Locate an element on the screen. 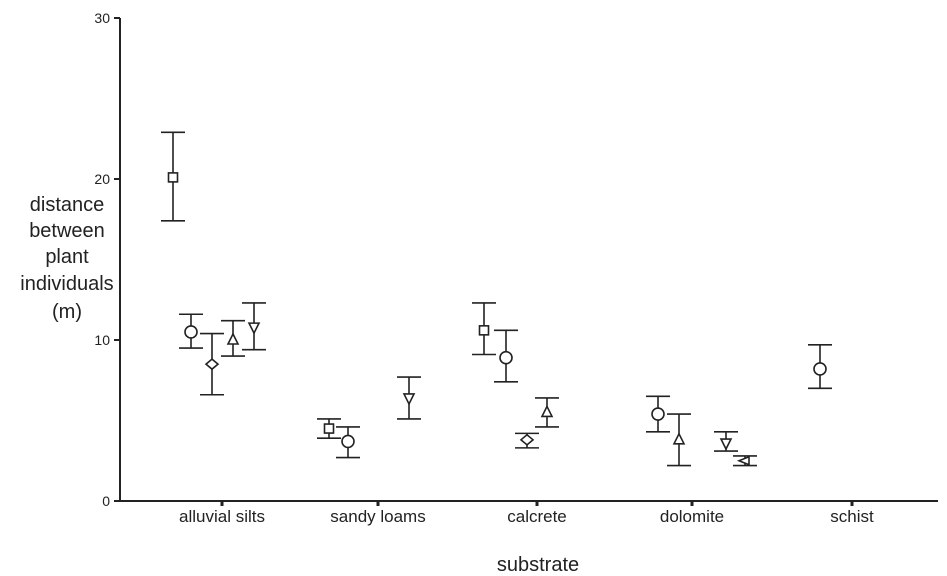  y-axis-label-line: plant is located at coordinates (67, 257).